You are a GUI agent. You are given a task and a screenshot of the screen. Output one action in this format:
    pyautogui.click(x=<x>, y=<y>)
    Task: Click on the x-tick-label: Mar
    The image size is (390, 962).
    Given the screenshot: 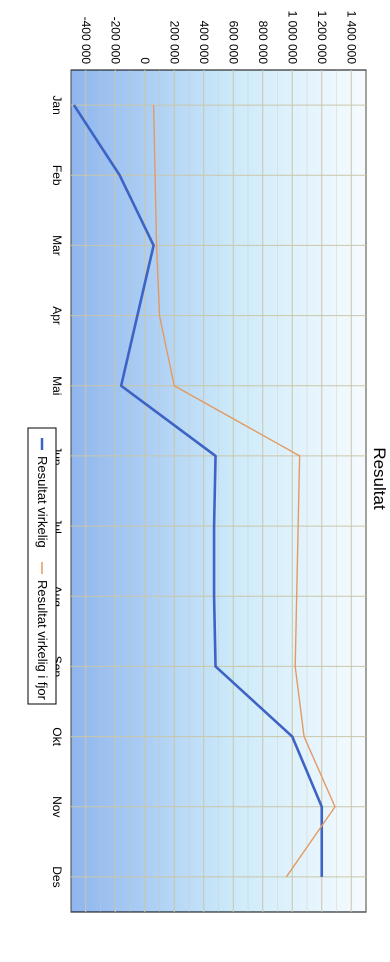 What is the action you would take?
    pyautogui.click(x=57, y=245)
    